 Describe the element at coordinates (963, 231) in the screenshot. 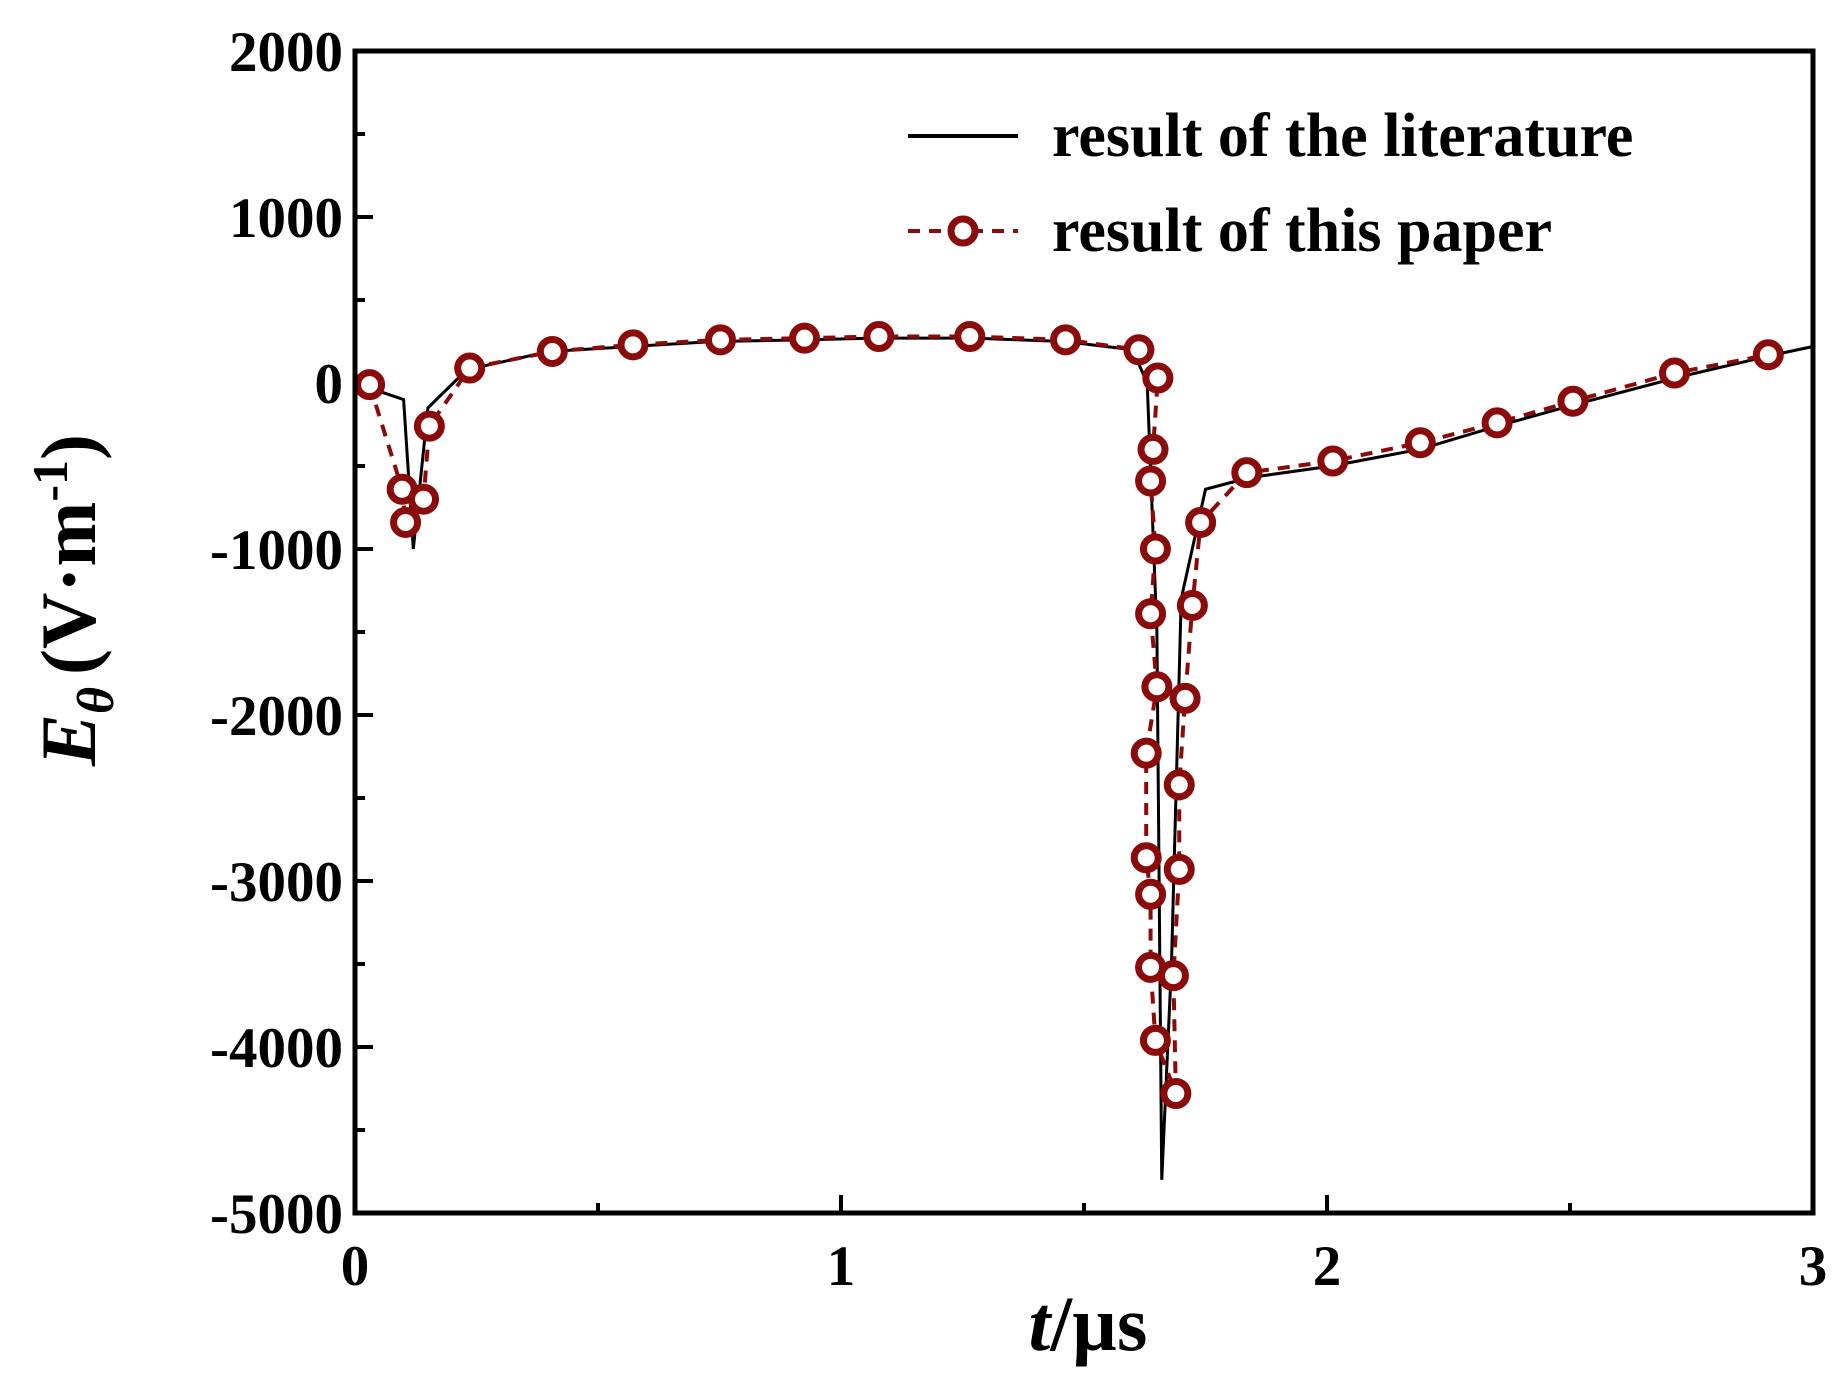

I see `legend-marker` at that location.